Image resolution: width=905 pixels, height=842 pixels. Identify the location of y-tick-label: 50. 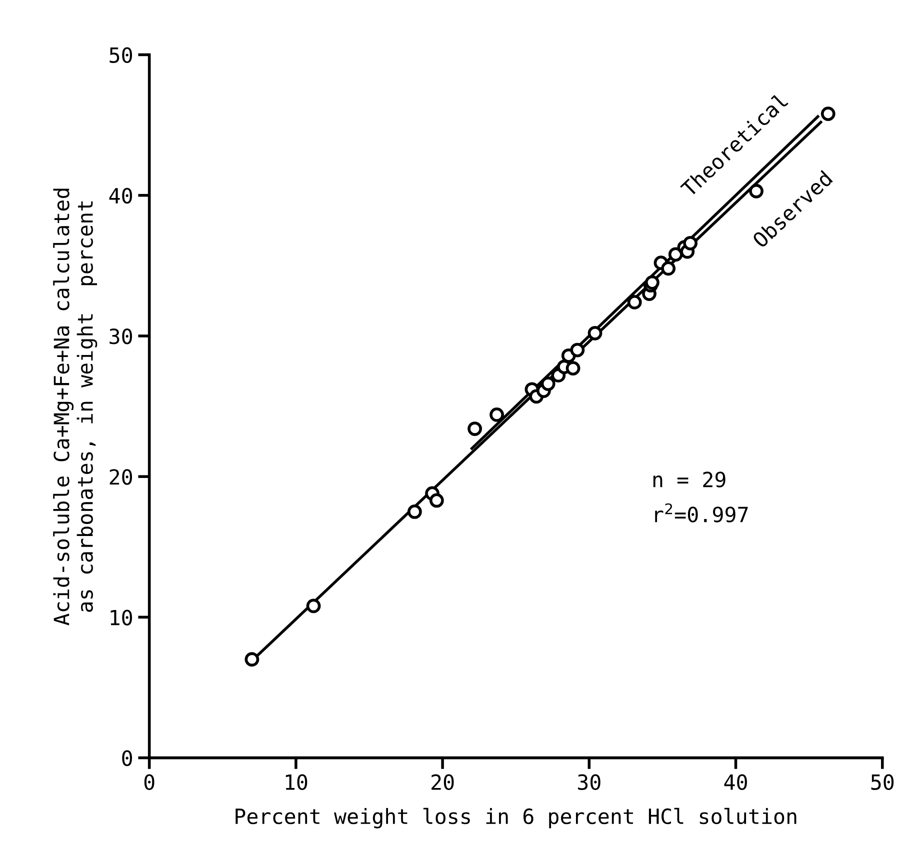
(121, 55).